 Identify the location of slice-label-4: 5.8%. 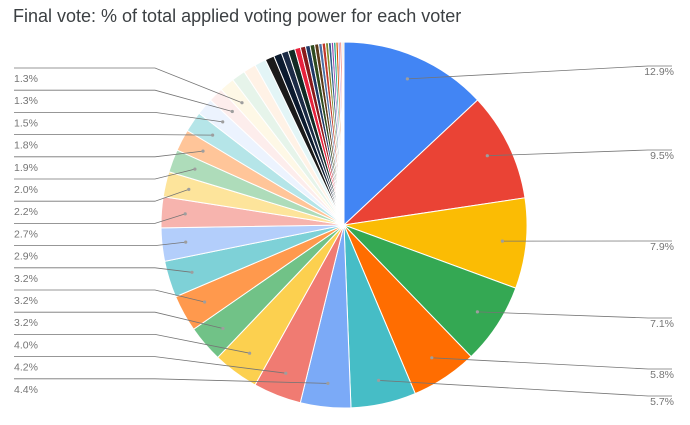
(662, 375).